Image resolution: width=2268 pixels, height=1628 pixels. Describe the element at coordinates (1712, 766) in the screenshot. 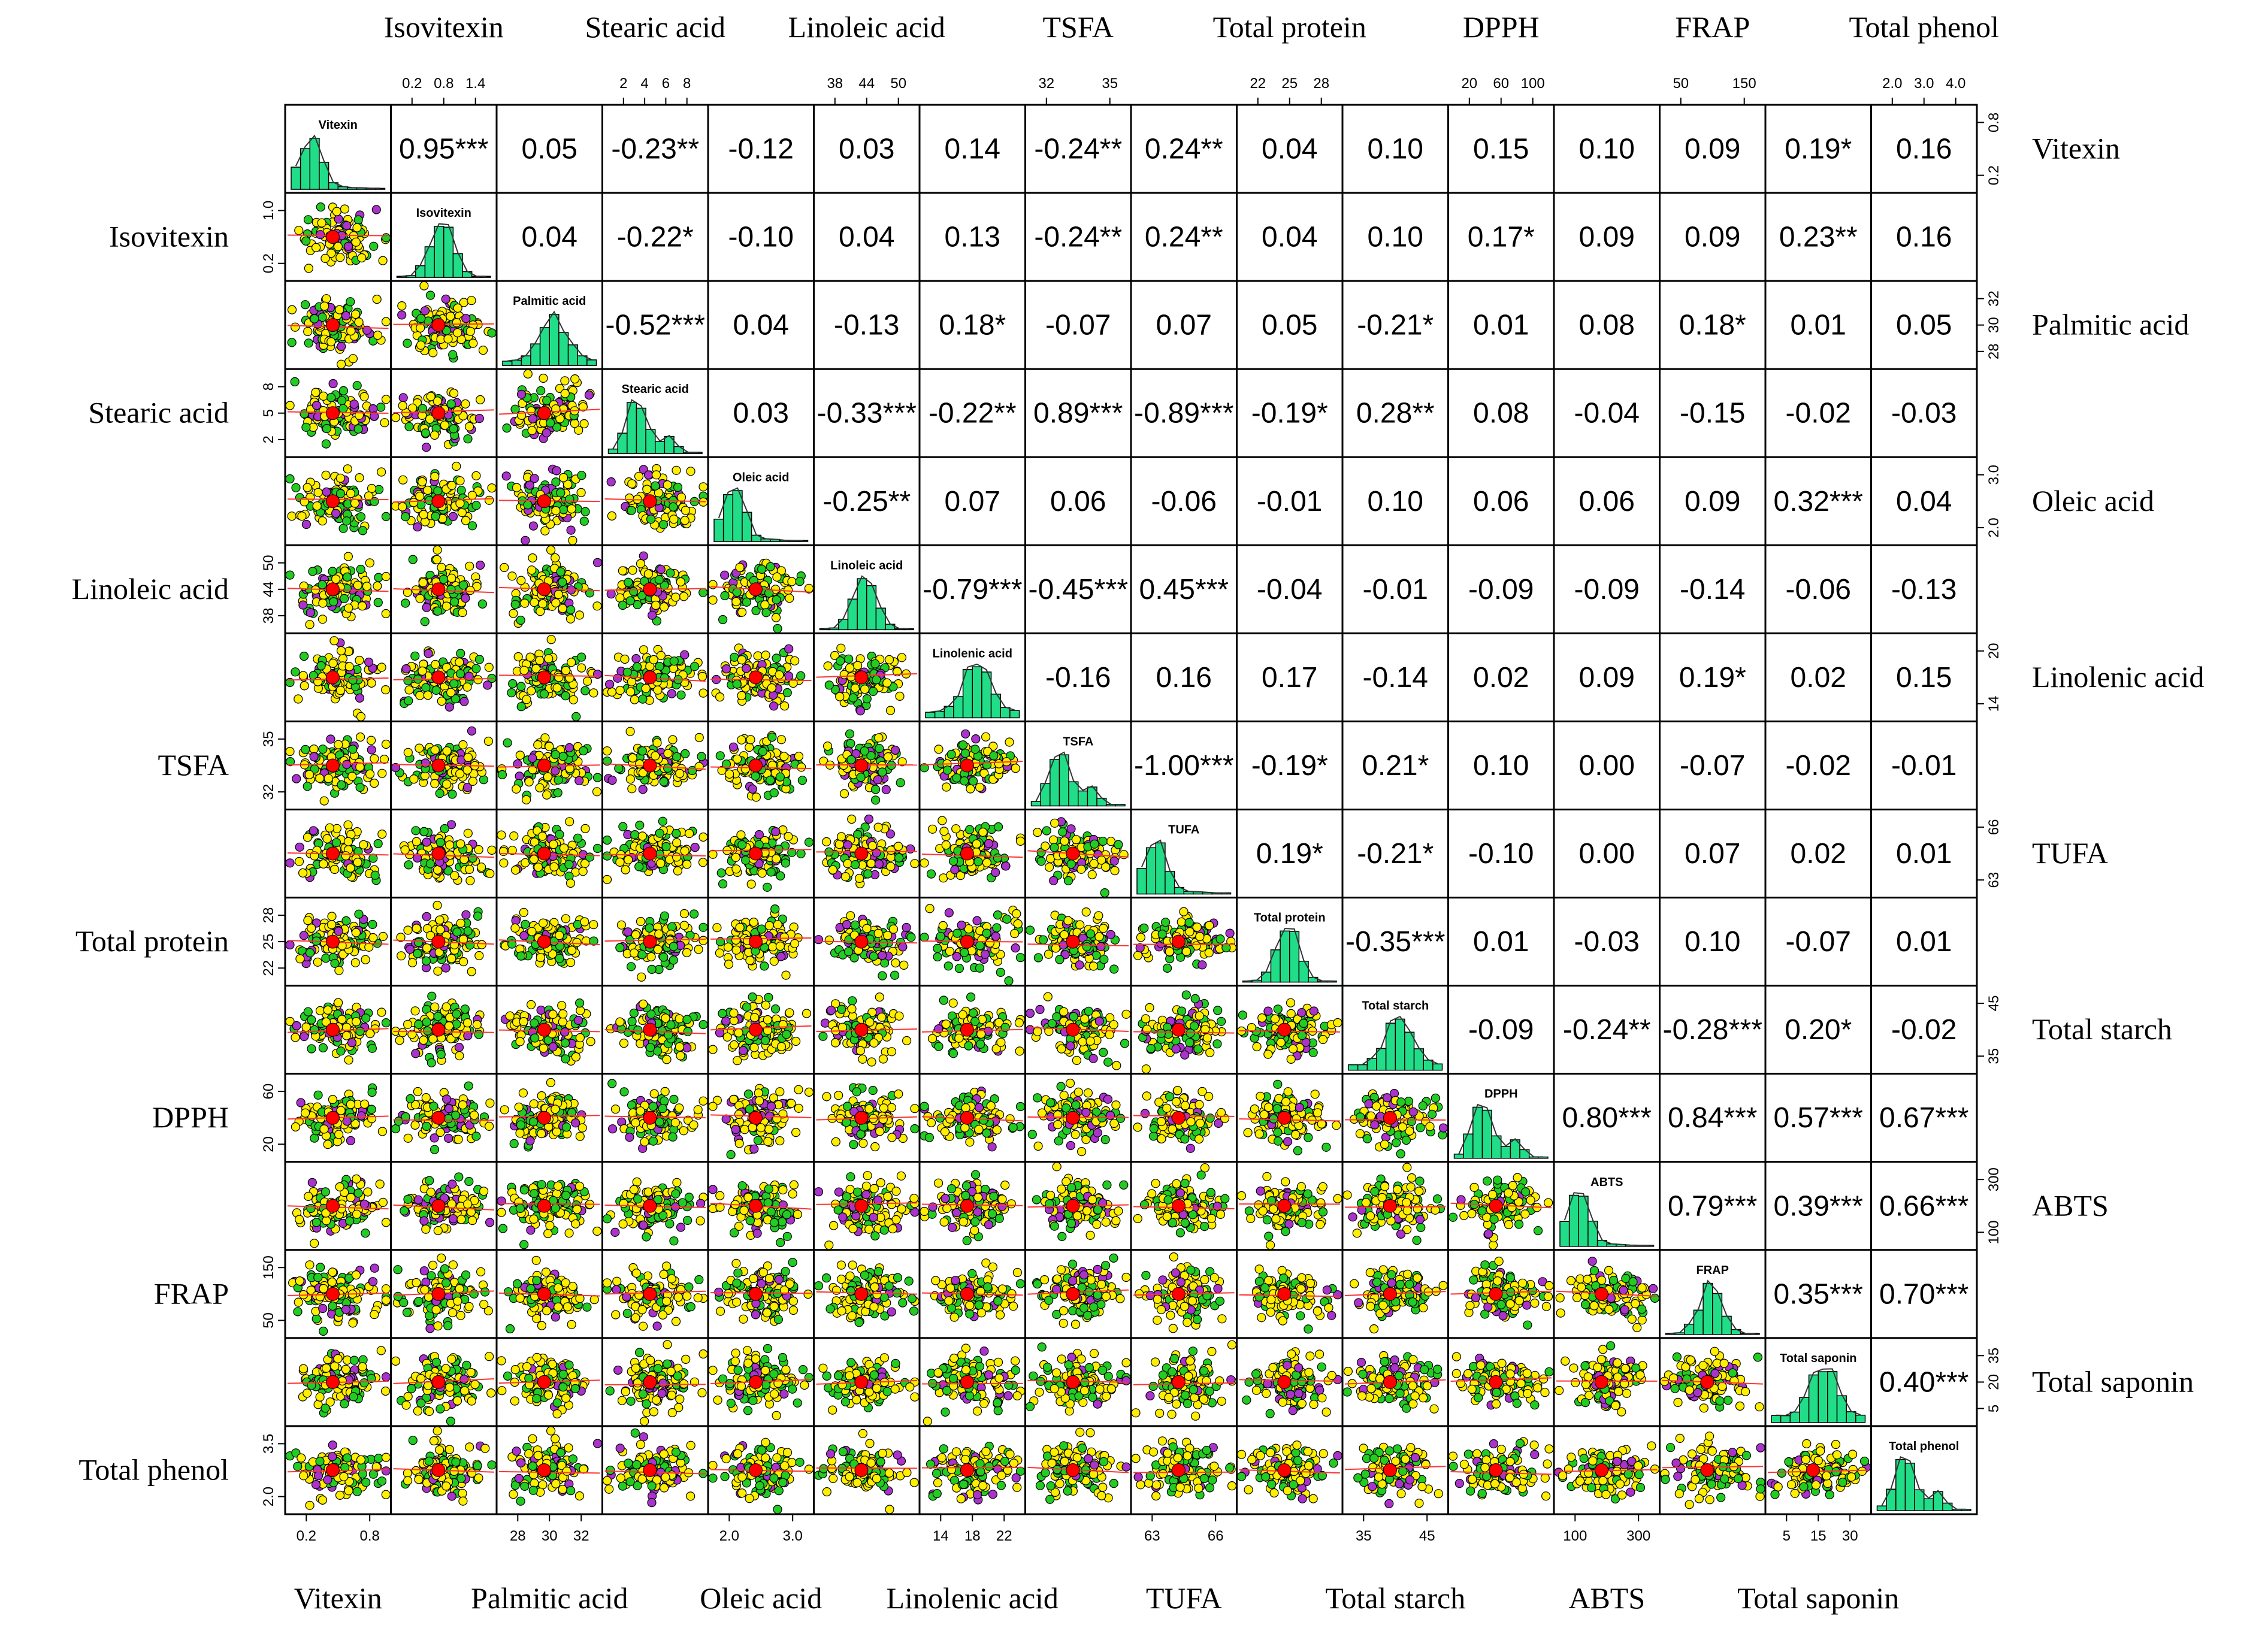

I see `correlation-value: -0.07` at that location.